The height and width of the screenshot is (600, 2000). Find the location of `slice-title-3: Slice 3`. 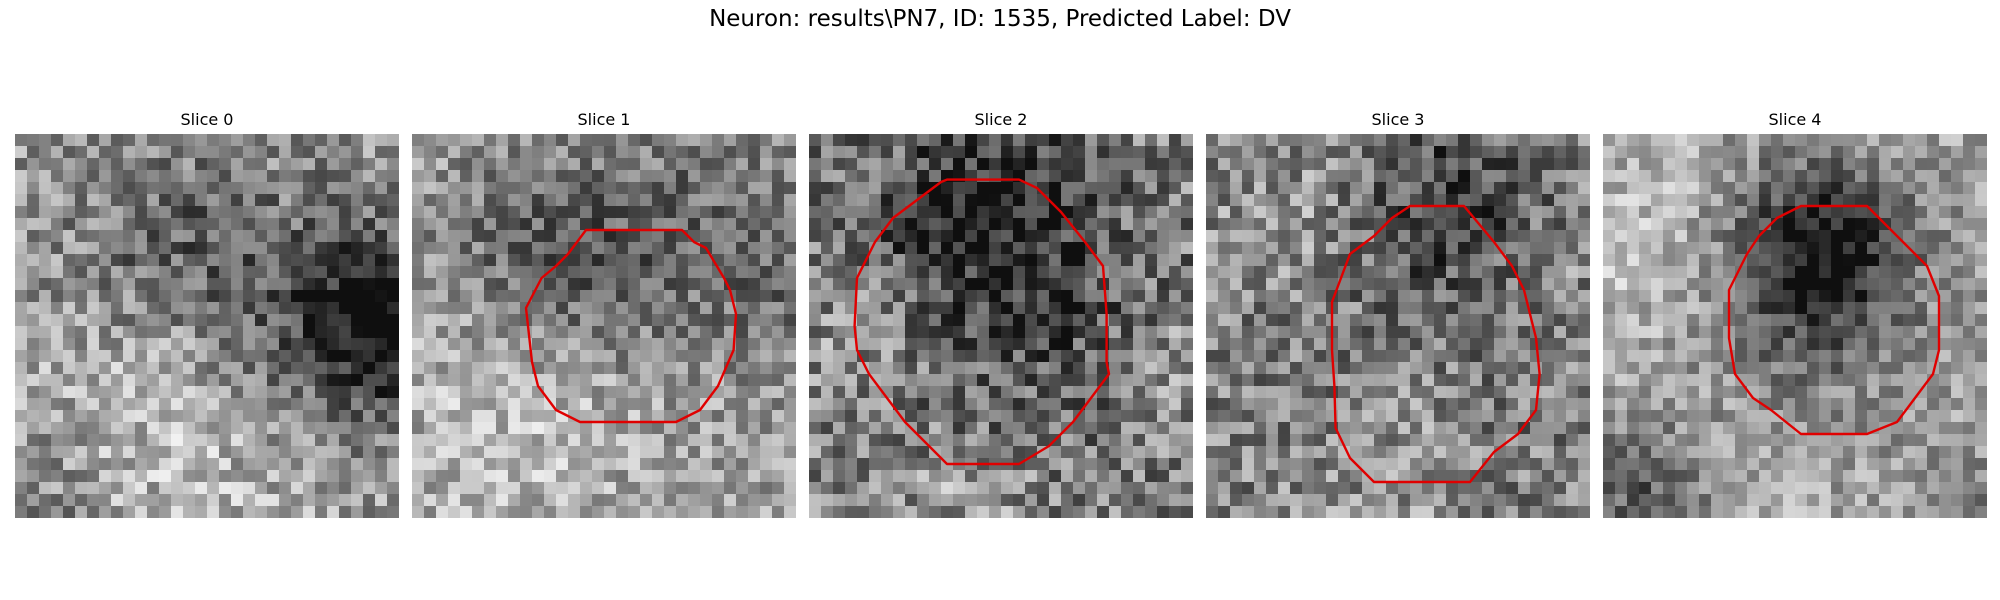

slice-title-3: Slice 3 is located at coordinates (1398, 119).